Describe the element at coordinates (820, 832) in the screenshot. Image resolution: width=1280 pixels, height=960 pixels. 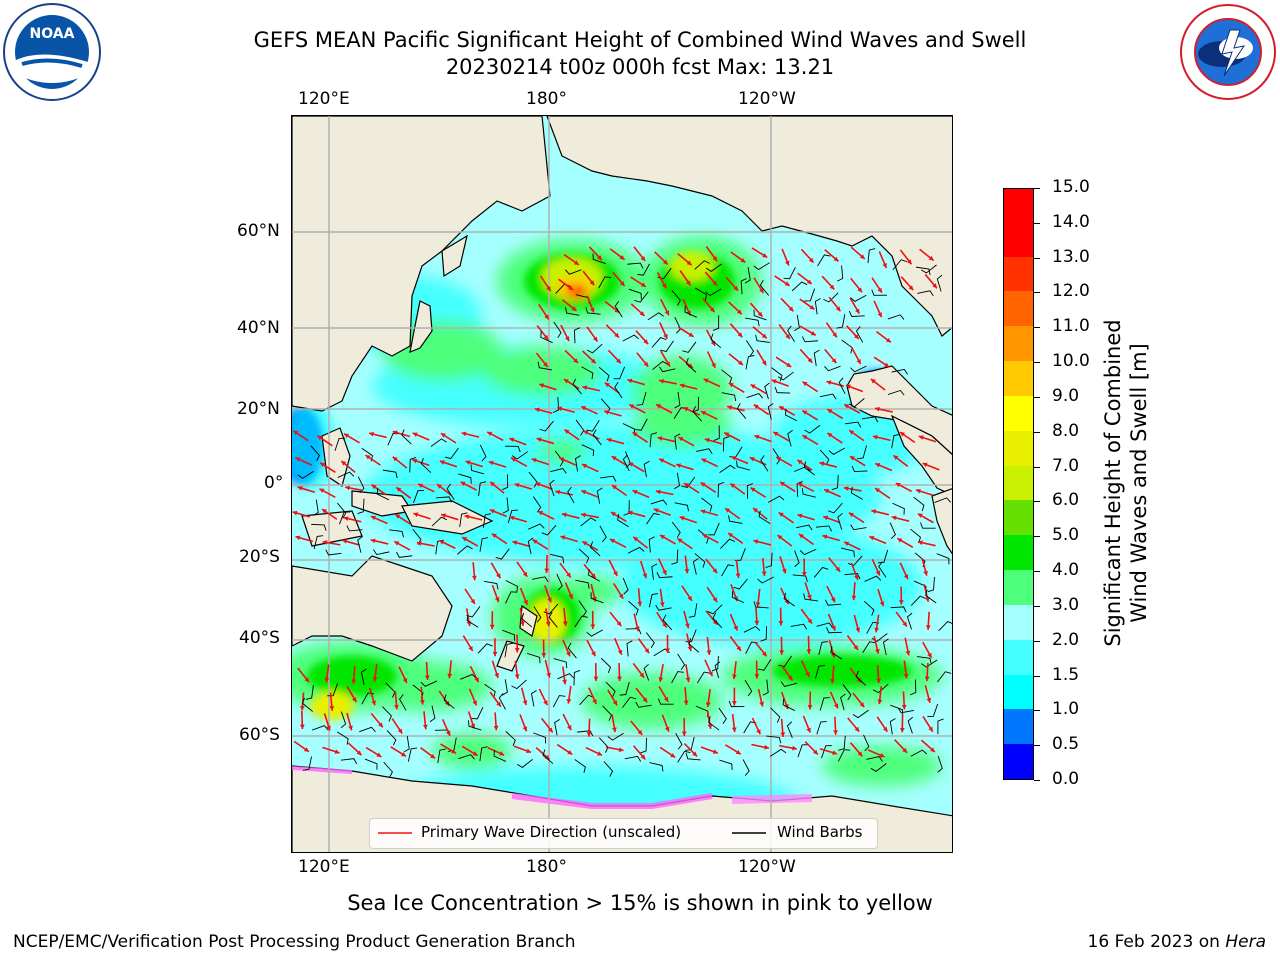
I see `legend-barb-label: Wind Barbs` at that location.